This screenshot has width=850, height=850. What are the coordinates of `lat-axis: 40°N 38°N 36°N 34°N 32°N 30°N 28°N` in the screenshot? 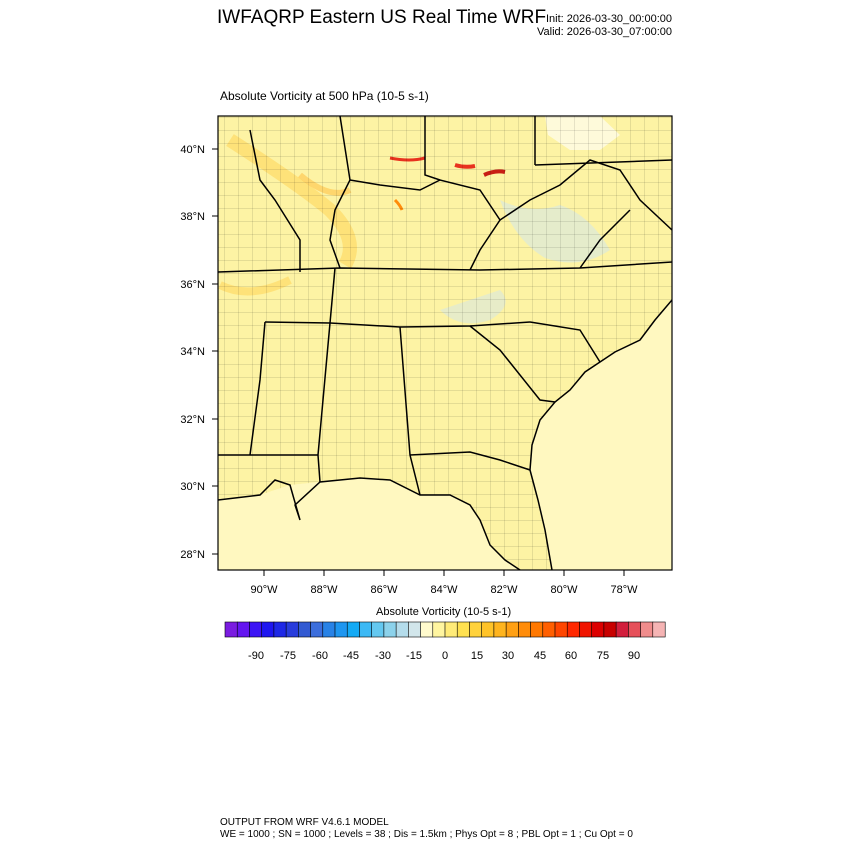 It's located at (199, 352).